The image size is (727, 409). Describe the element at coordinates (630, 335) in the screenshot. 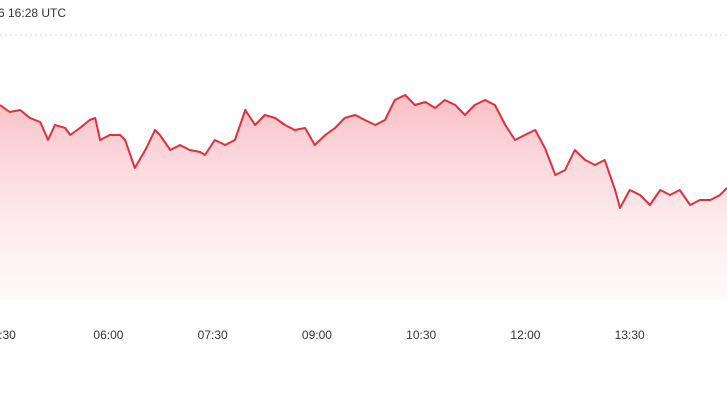

I see `x-tick-label: 13:30` at that location.